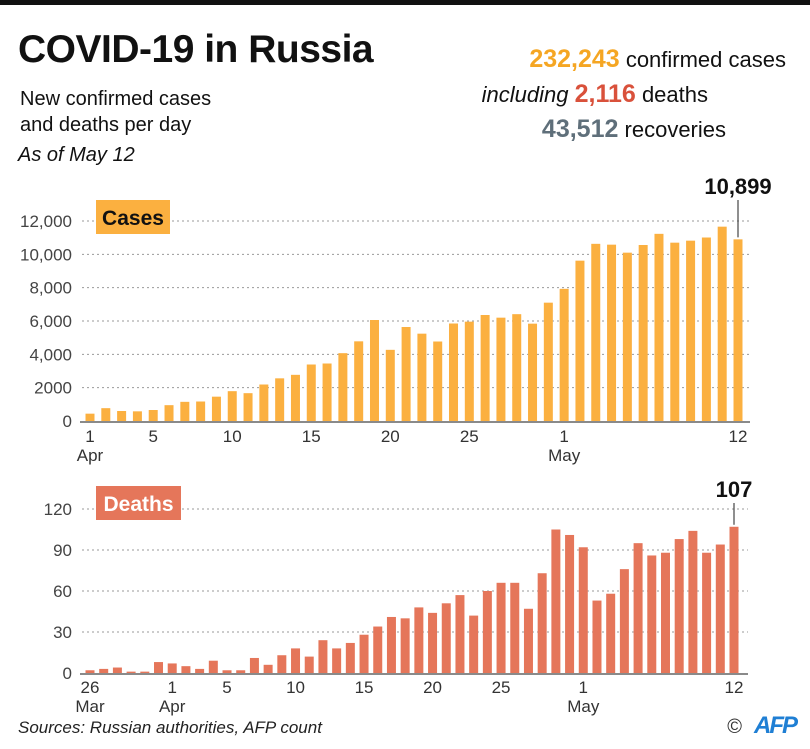  I want to click on deaths-row: including 2,116 deaths, so click(595, 94).